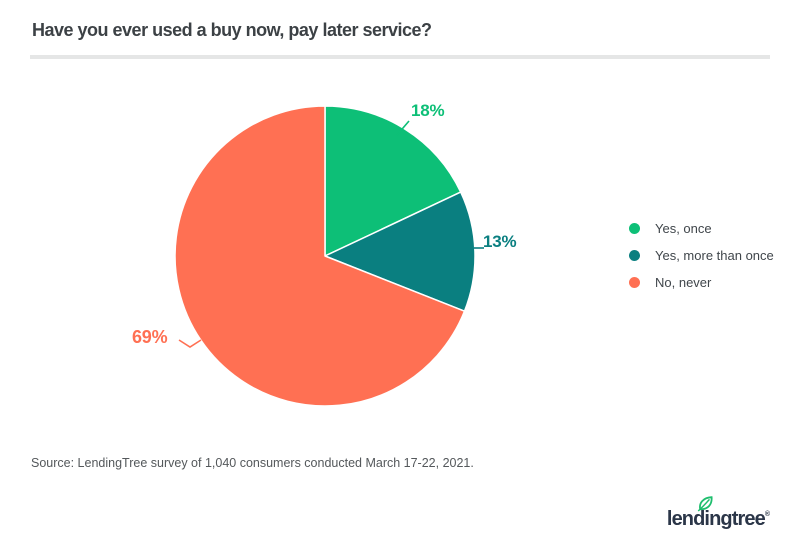 Image resolution: width=800 pixels, height=545 pixels. I want to click on legend-label-yes-more-than-once: Yes, more than once, so click(714, 255).